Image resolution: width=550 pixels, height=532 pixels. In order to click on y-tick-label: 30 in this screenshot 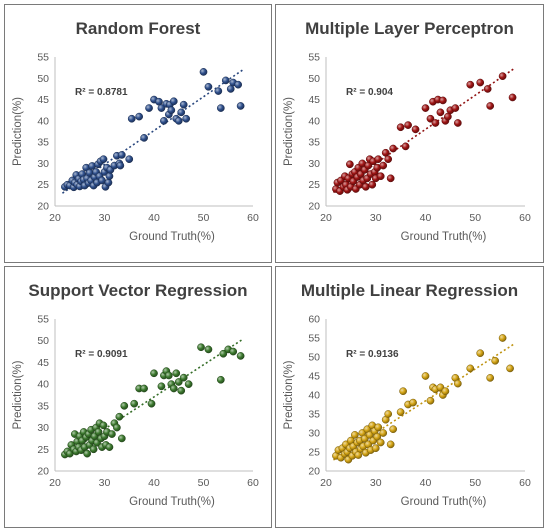, I will do `click(314, 164)`.